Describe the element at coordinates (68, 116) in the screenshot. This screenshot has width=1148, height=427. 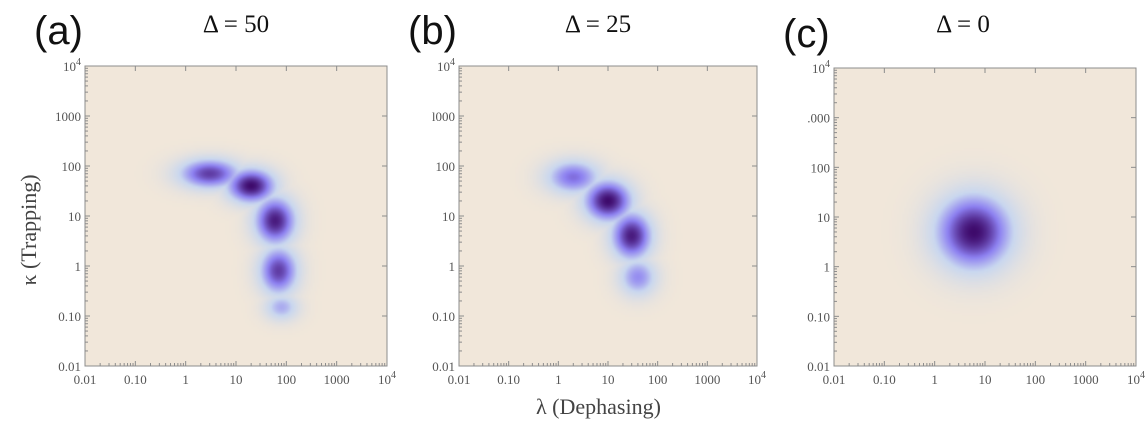
I see `y-tick-label: 1000` at that location.